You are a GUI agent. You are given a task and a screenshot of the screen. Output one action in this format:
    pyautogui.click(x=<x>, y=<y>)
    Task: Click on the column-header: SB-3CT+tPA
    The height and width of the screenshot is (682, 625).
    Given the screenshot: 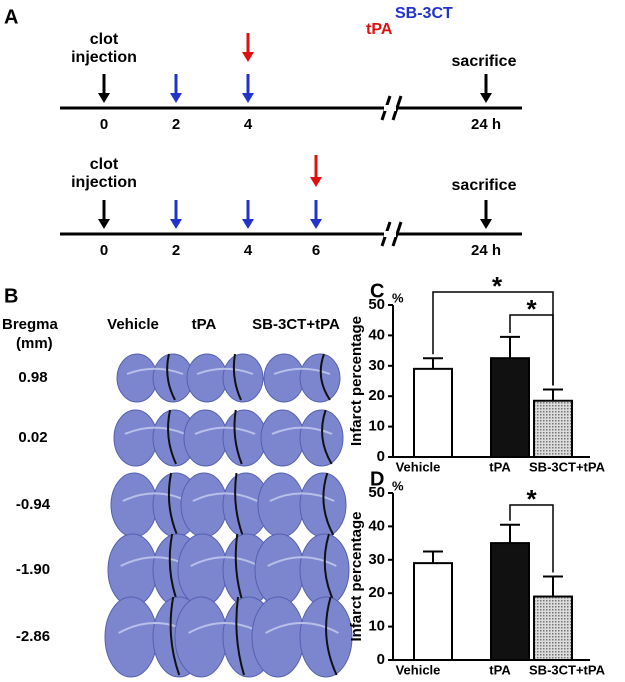 What is the action you would take?
    pyautogui.click(x=296, y=324)
    